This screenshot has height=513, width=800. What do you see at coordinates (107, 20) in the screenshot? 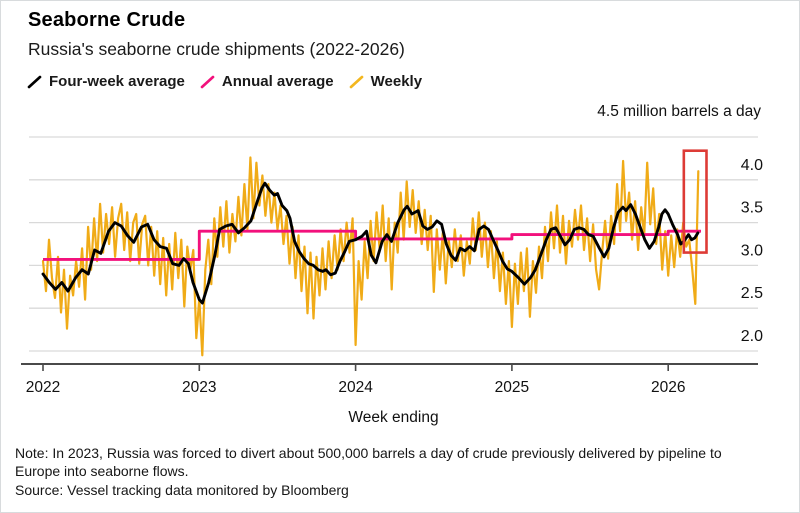
I see `page-title: Seaborne Crude` at bounding box center [107, 20].